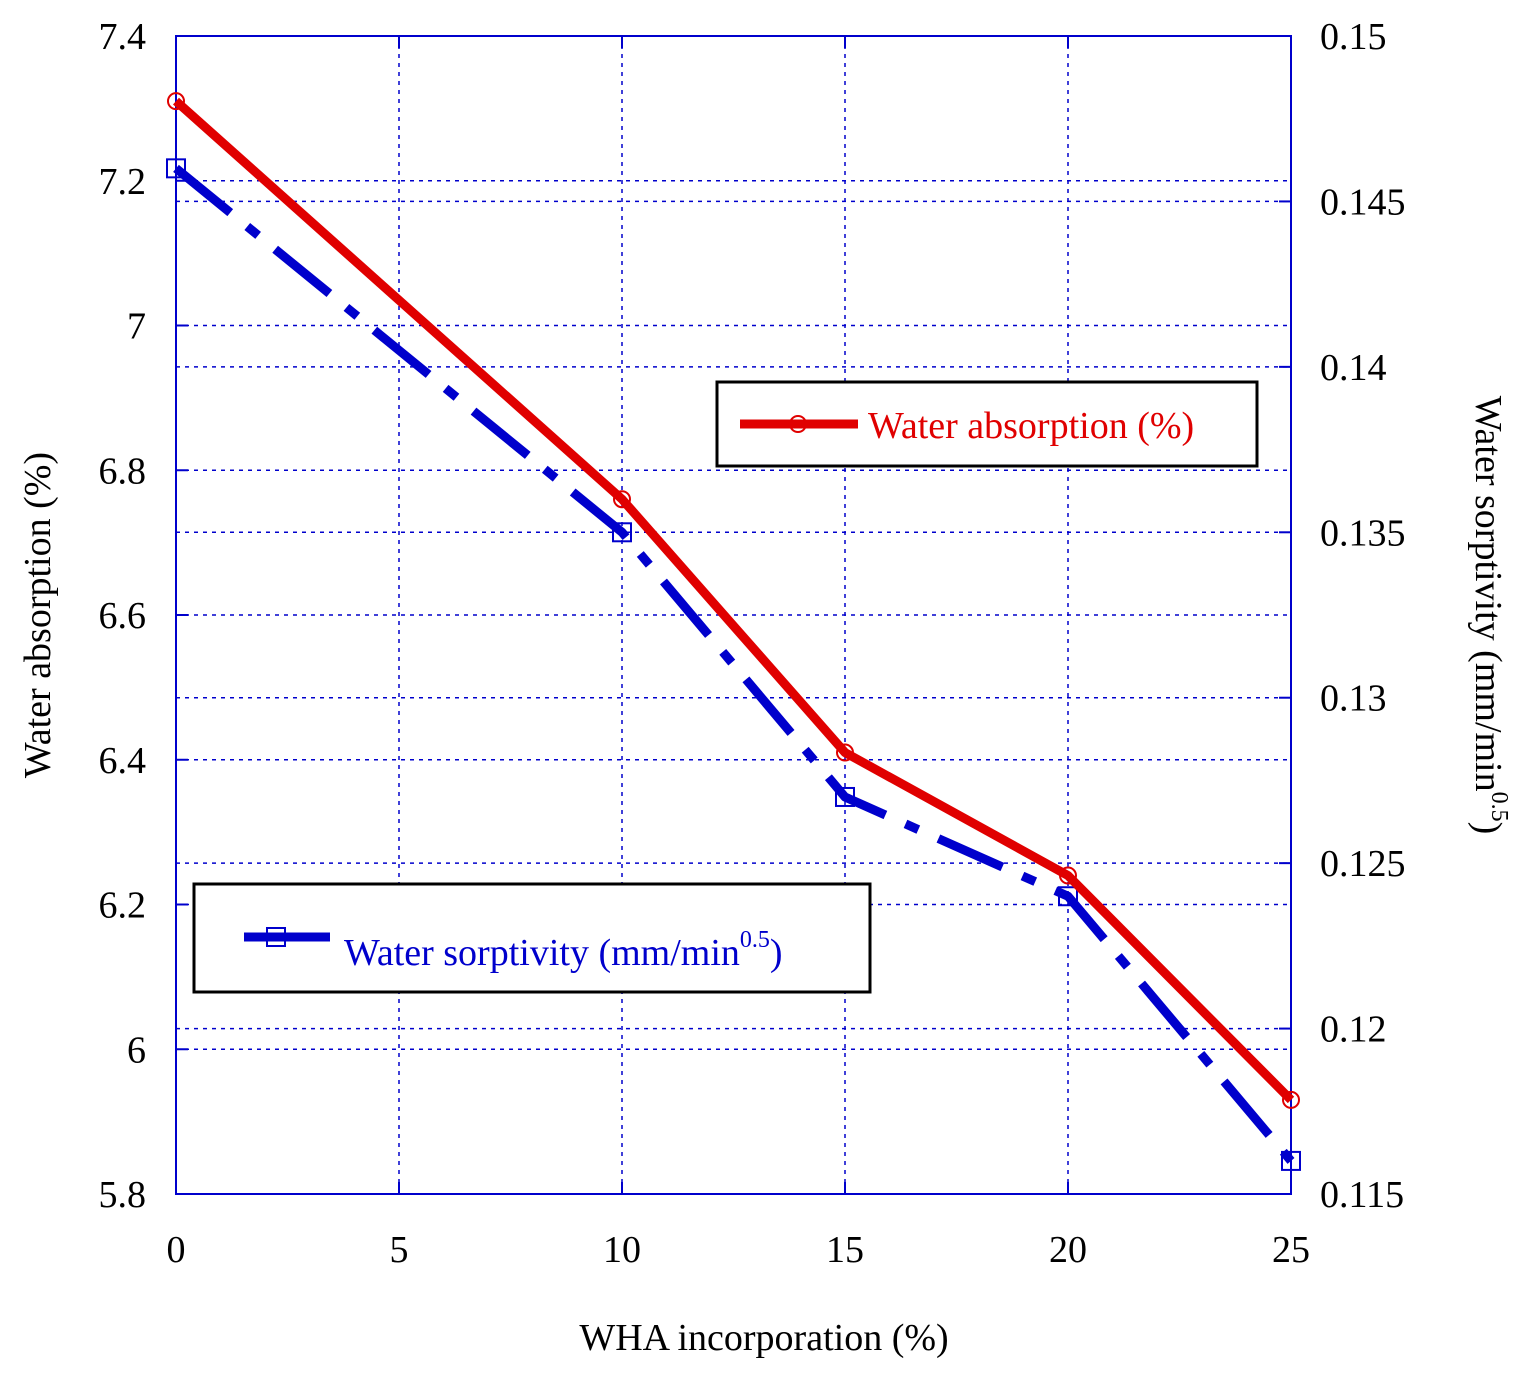  What do you see at coordinates (845, 1250) in the screenshot?
I see `x-tick-label: 15` at bounding box center [845, 1250].